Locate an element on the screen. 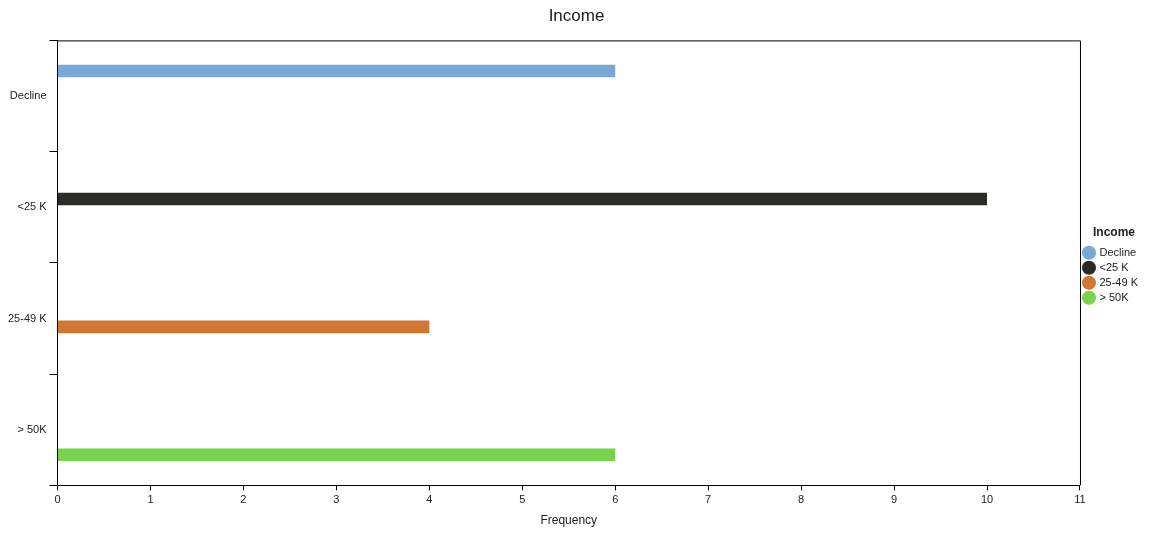 This screenshot has width=1158, height=537. x-tick-label: 4 is located at coordinates (429, 499).